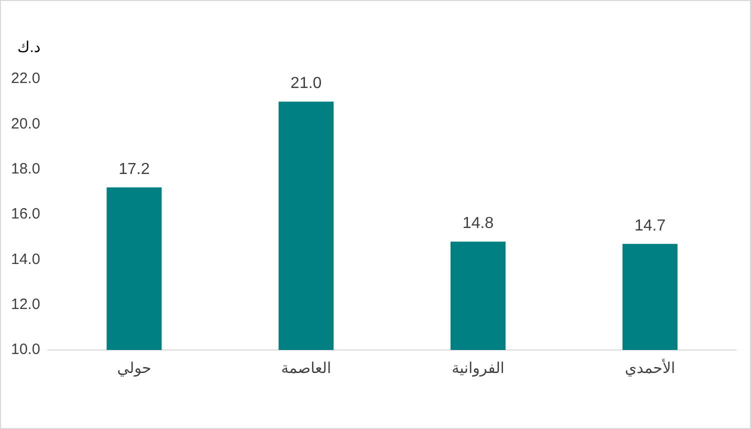 This screenshot has height=429, width=751. I want to click on x-tick-label: العاصمة, so click(306, 369).